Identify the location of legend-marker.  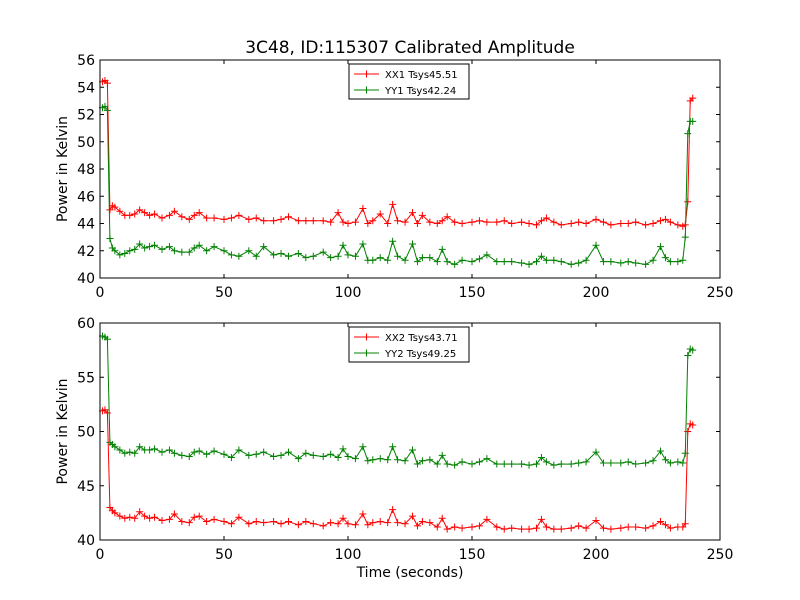
(366, 90).